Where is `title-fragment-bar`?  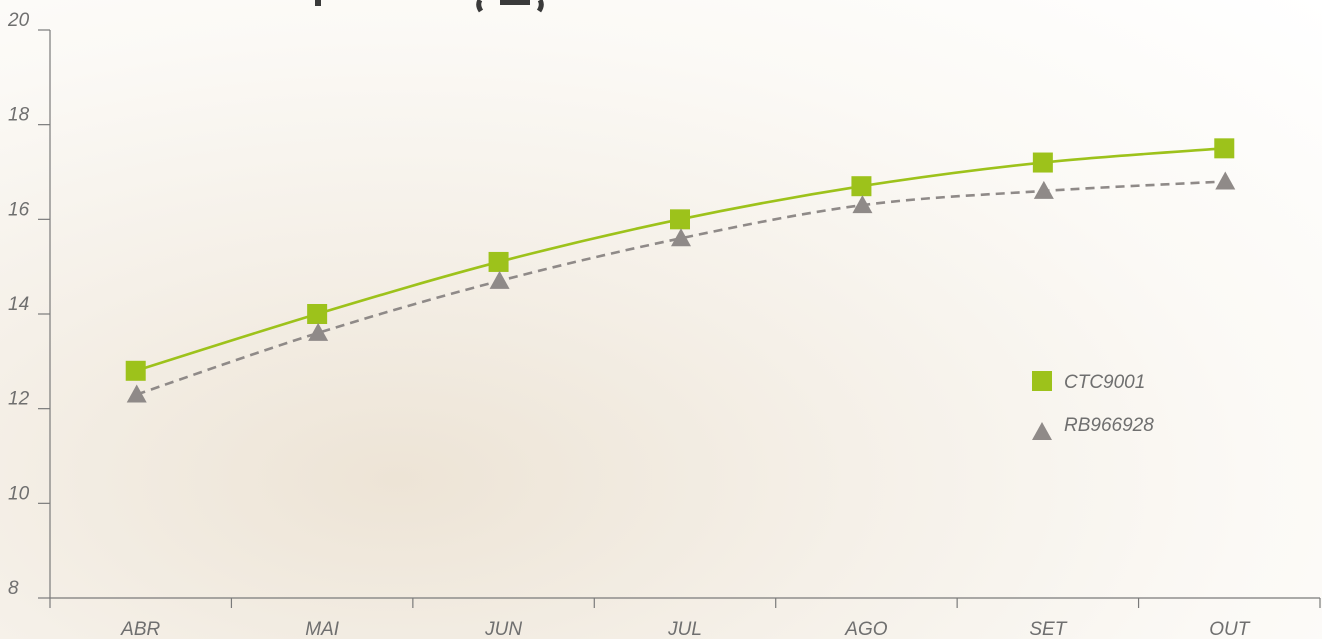
title-fragment-bar is located at coordinates (515, 2).